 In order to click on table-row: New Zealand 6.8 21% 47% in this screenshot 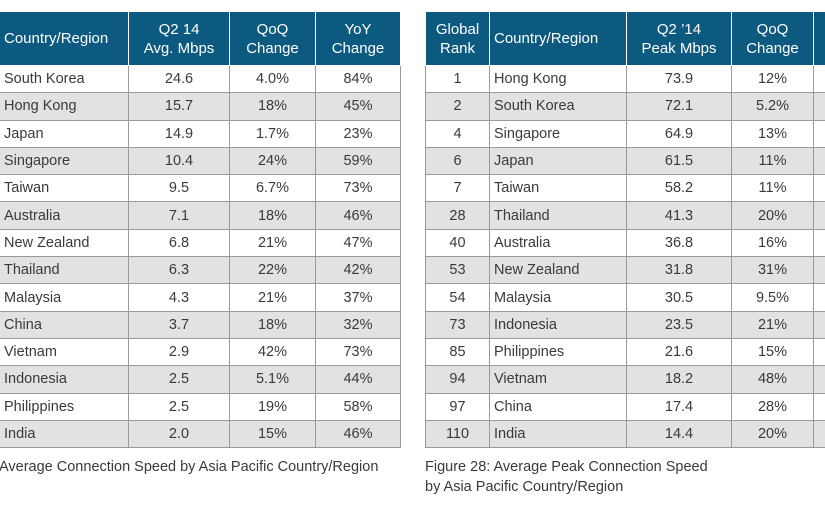, I will do `click(200, 243)`.